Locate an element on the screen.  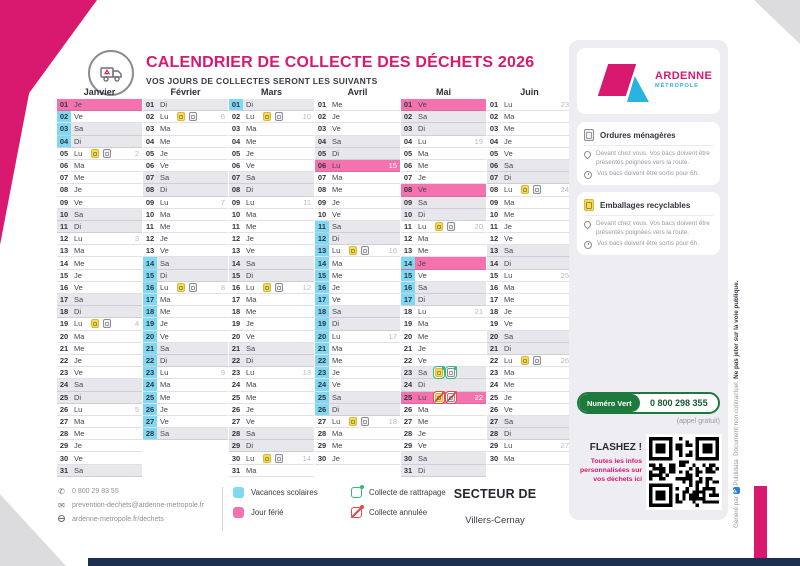
day-row: 26 Je is located at coordinates (185, 409).